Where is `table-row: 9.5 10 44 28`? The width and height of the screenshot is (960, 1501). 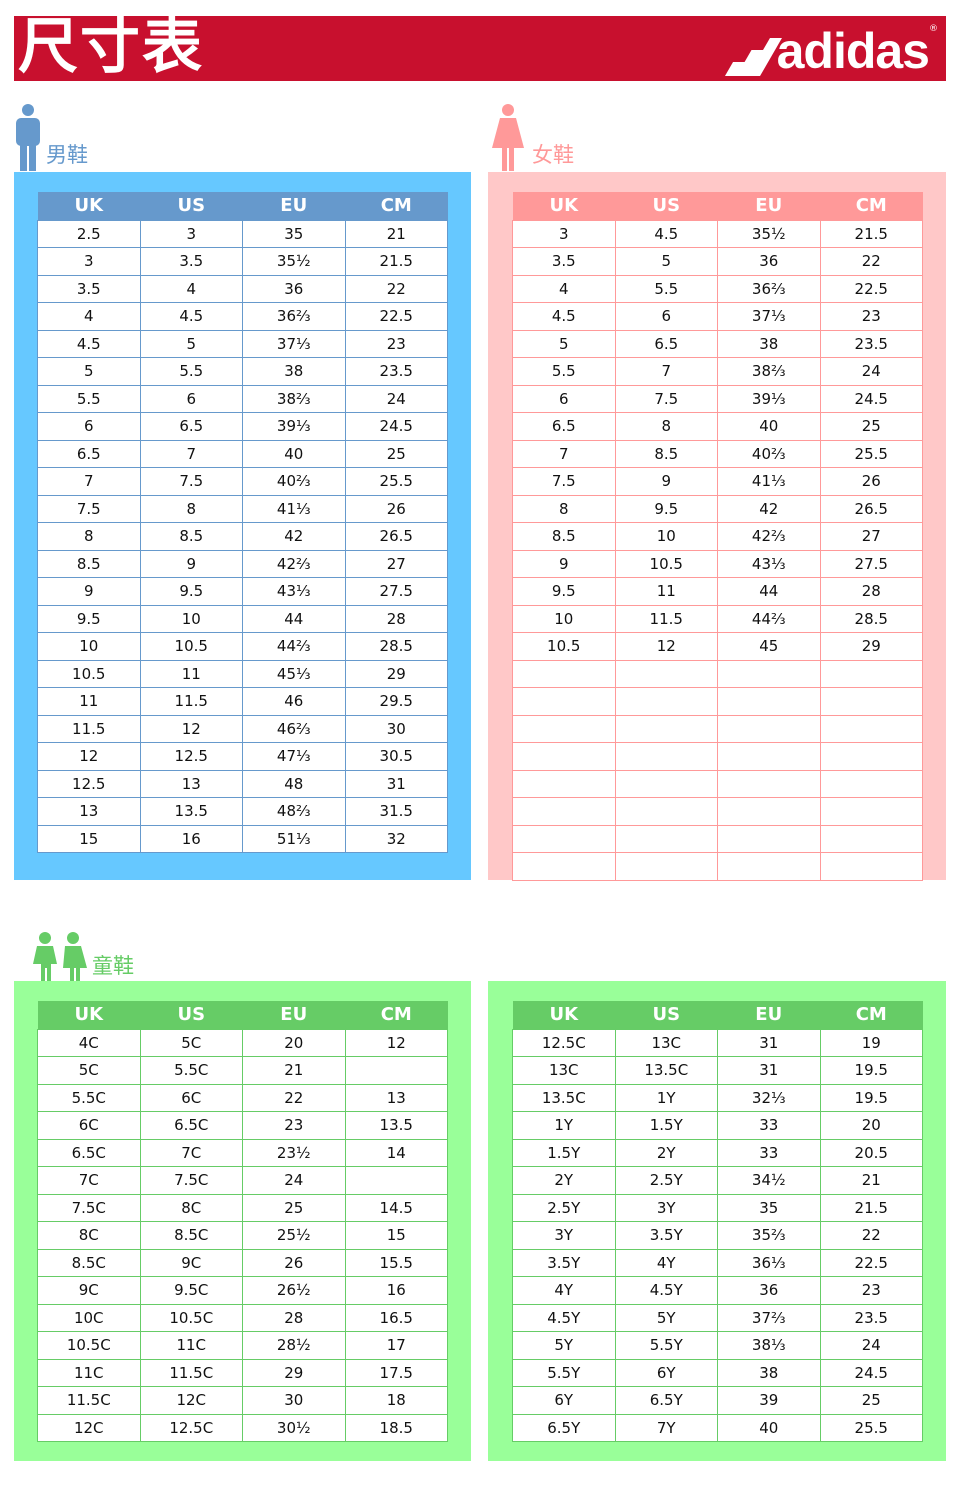
table-row: 9.5 10 44 28 is located at coordinates (242, 618).